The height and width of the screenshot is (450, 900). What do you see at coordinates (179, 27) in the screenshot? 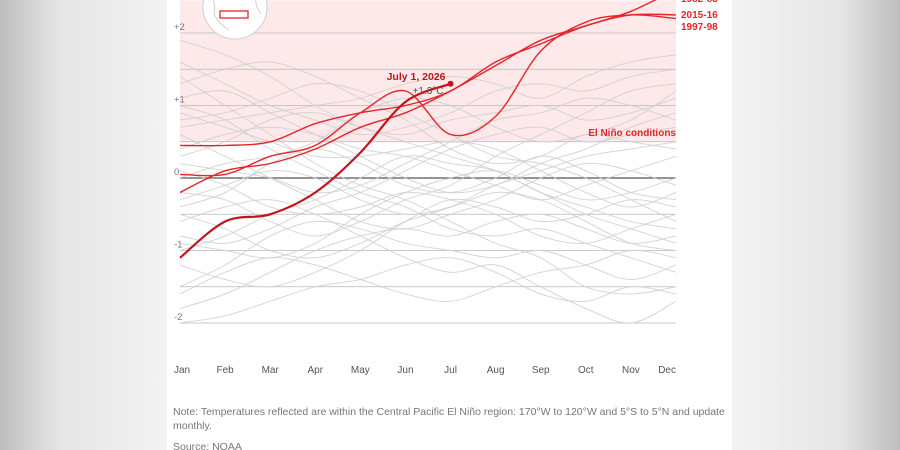
I see `y-tick-label: +2` at bounding box center [179, 27].